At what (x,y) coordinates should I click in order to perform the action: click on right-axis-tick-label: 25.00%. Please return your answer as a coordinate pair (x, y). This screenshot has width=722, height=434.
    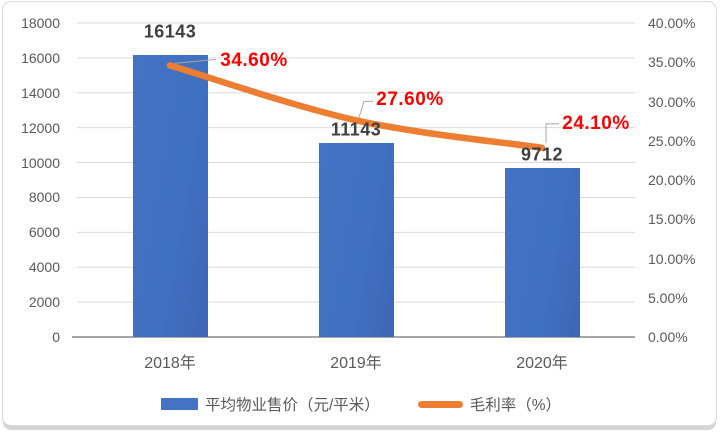
    Looking at the image, I should click on (672, 140).